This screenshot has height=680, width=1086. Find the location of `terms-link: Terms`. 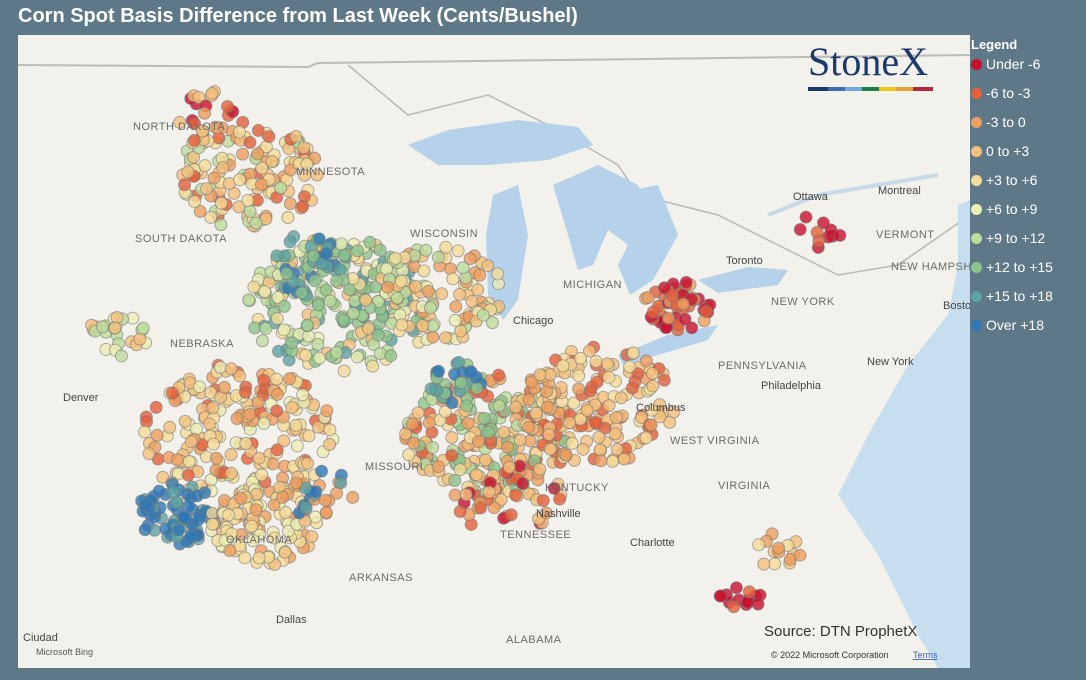

terms-link: Terms is located at coordinates (925, 655).